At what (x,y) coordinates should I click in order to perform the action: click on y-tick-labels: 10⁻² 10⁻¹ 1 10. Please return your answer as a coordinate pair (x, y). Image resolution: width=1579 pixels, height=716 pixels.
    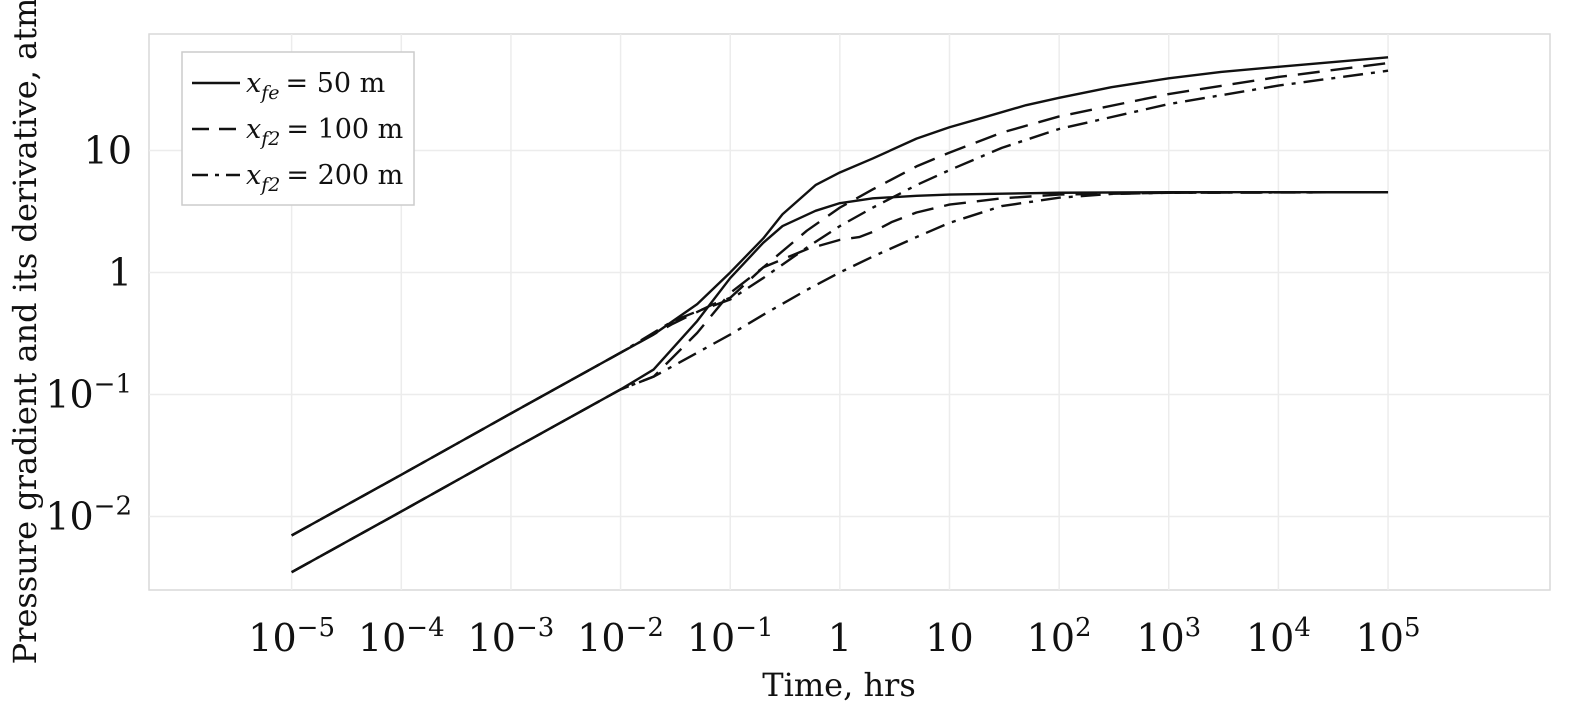
    Looking at the image, I should click on (88, 333).